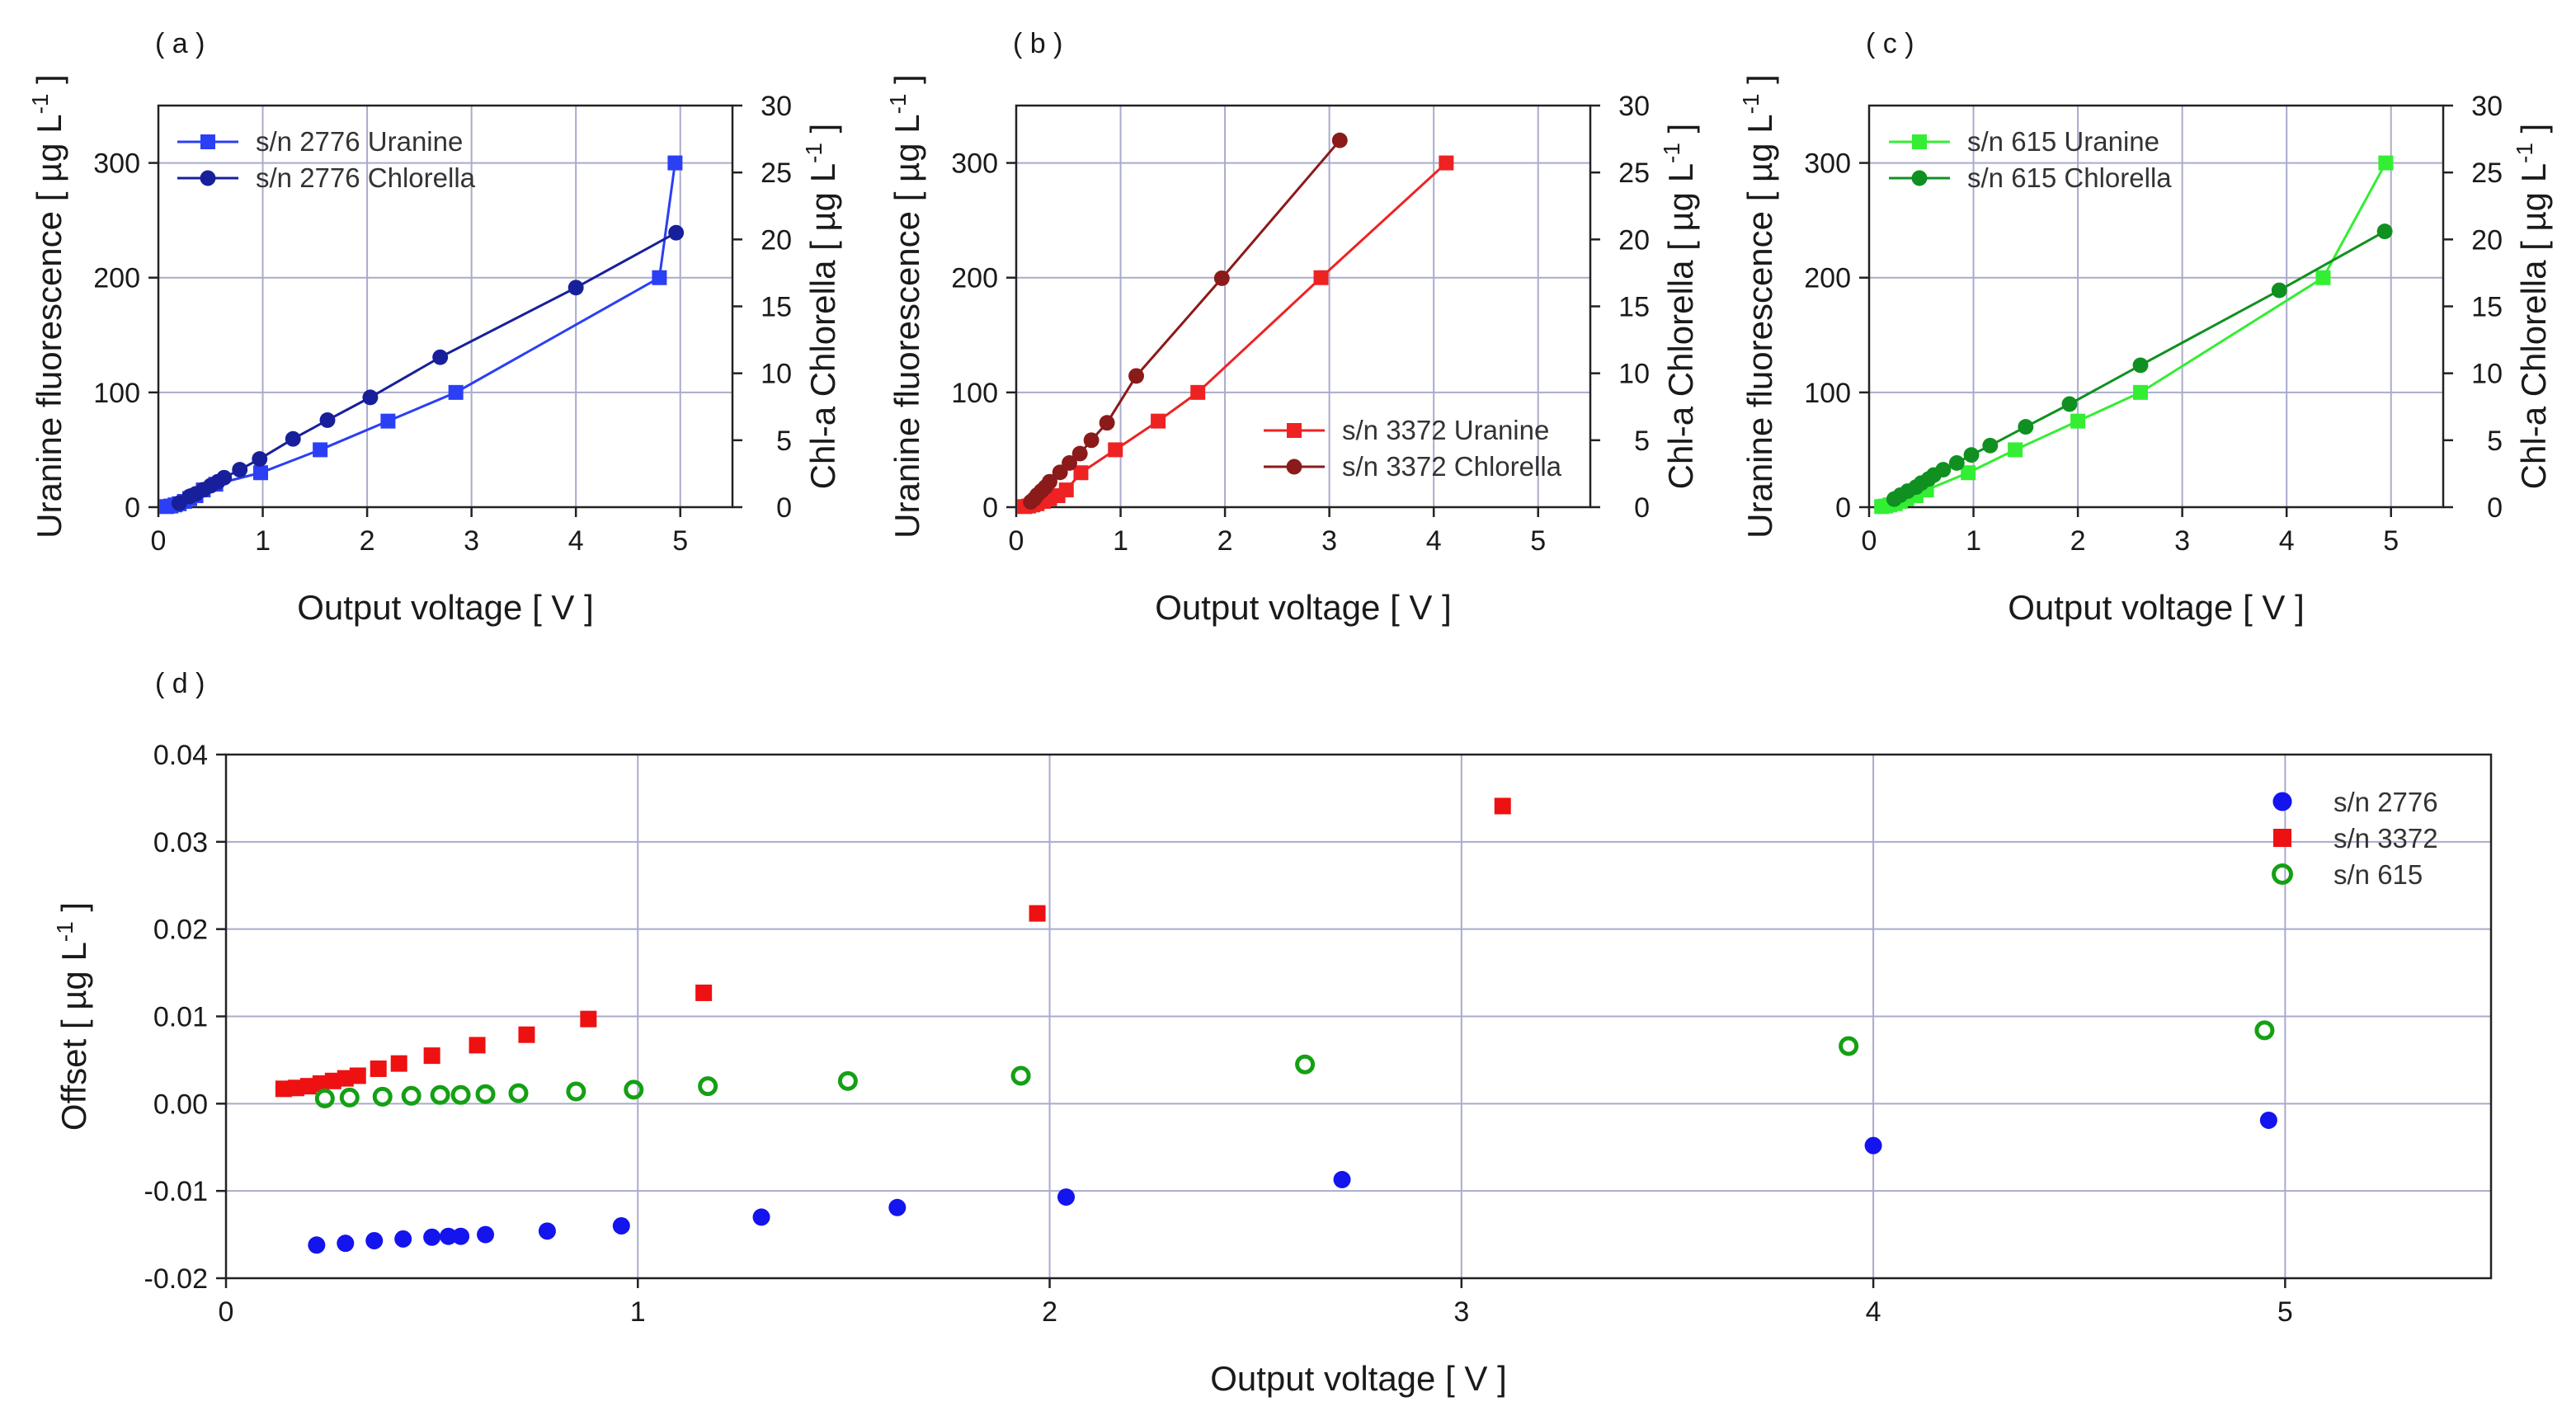  I want to click on x-tick-label: 0, so click(159, 541).